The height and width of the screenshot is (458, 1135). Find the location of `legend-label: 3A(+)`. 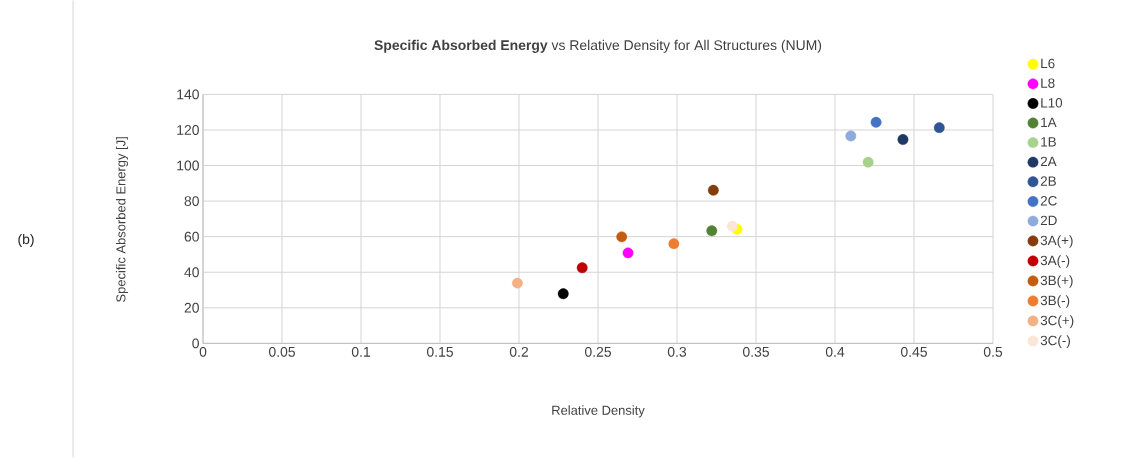

legend-label: 3A(+) is located at coordinates (1056, 241).